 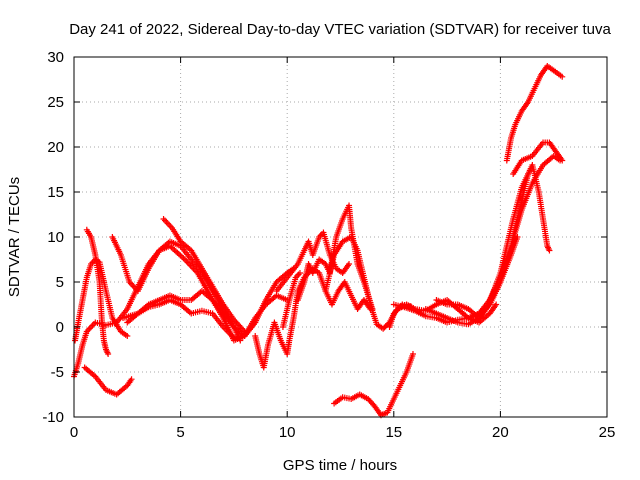 What do you see at coordinates (57, 372) in the screenshot?
I see `y-tick-label: -5` at bounding box center [57, 372].